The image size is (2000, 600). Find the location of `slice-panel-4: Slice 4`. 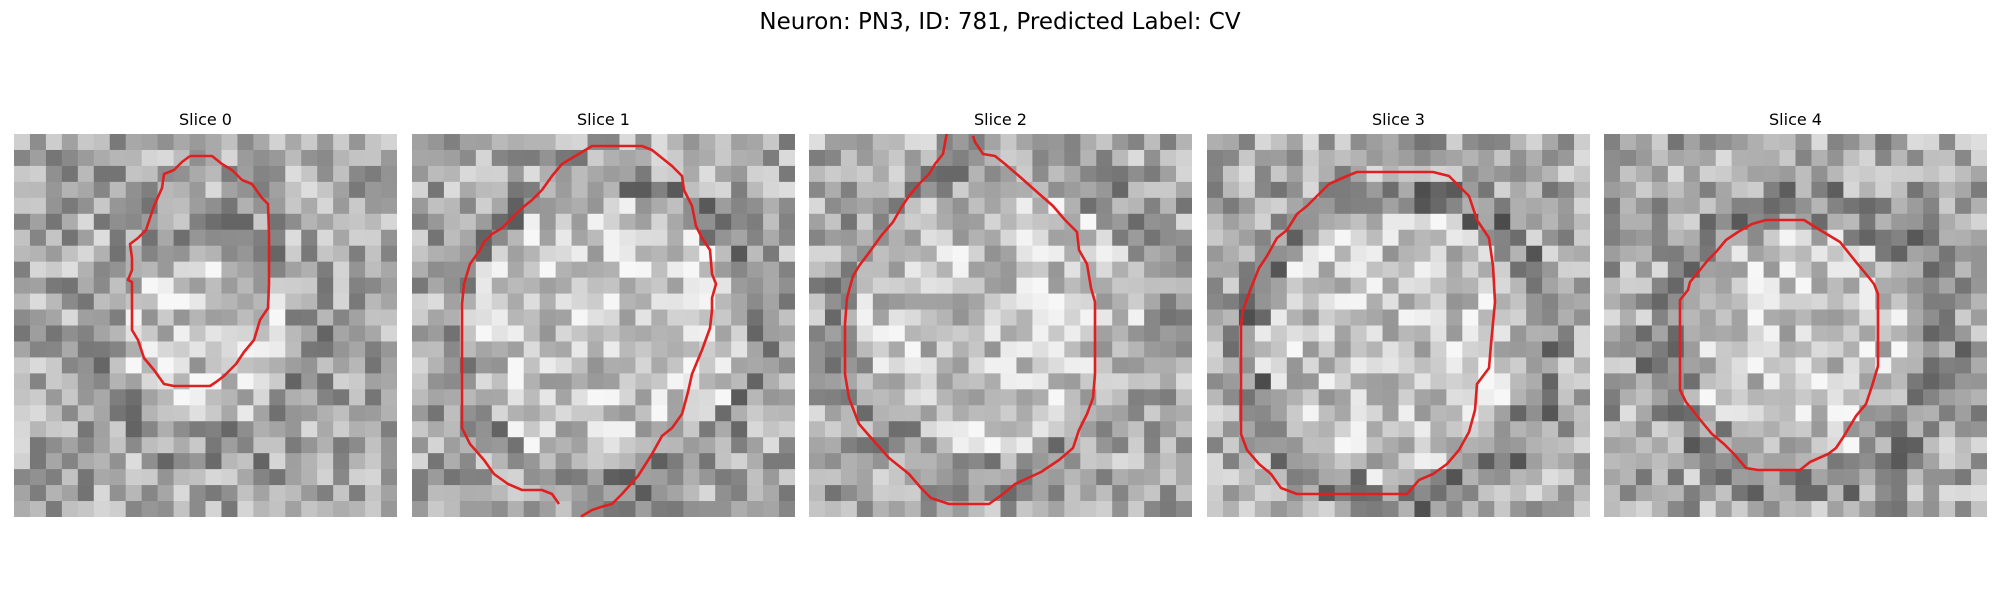

slice-panel-4: Slice 4 is located at coordinates (1795, 312).